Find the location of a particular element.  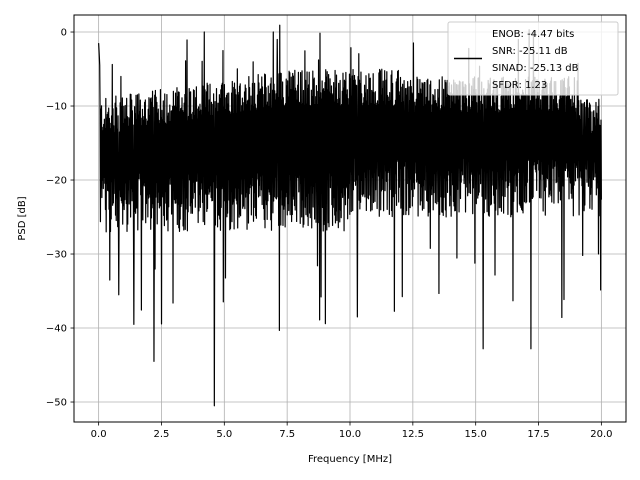

x-tick-label: 17.5 is located at coordinates (538, 434).